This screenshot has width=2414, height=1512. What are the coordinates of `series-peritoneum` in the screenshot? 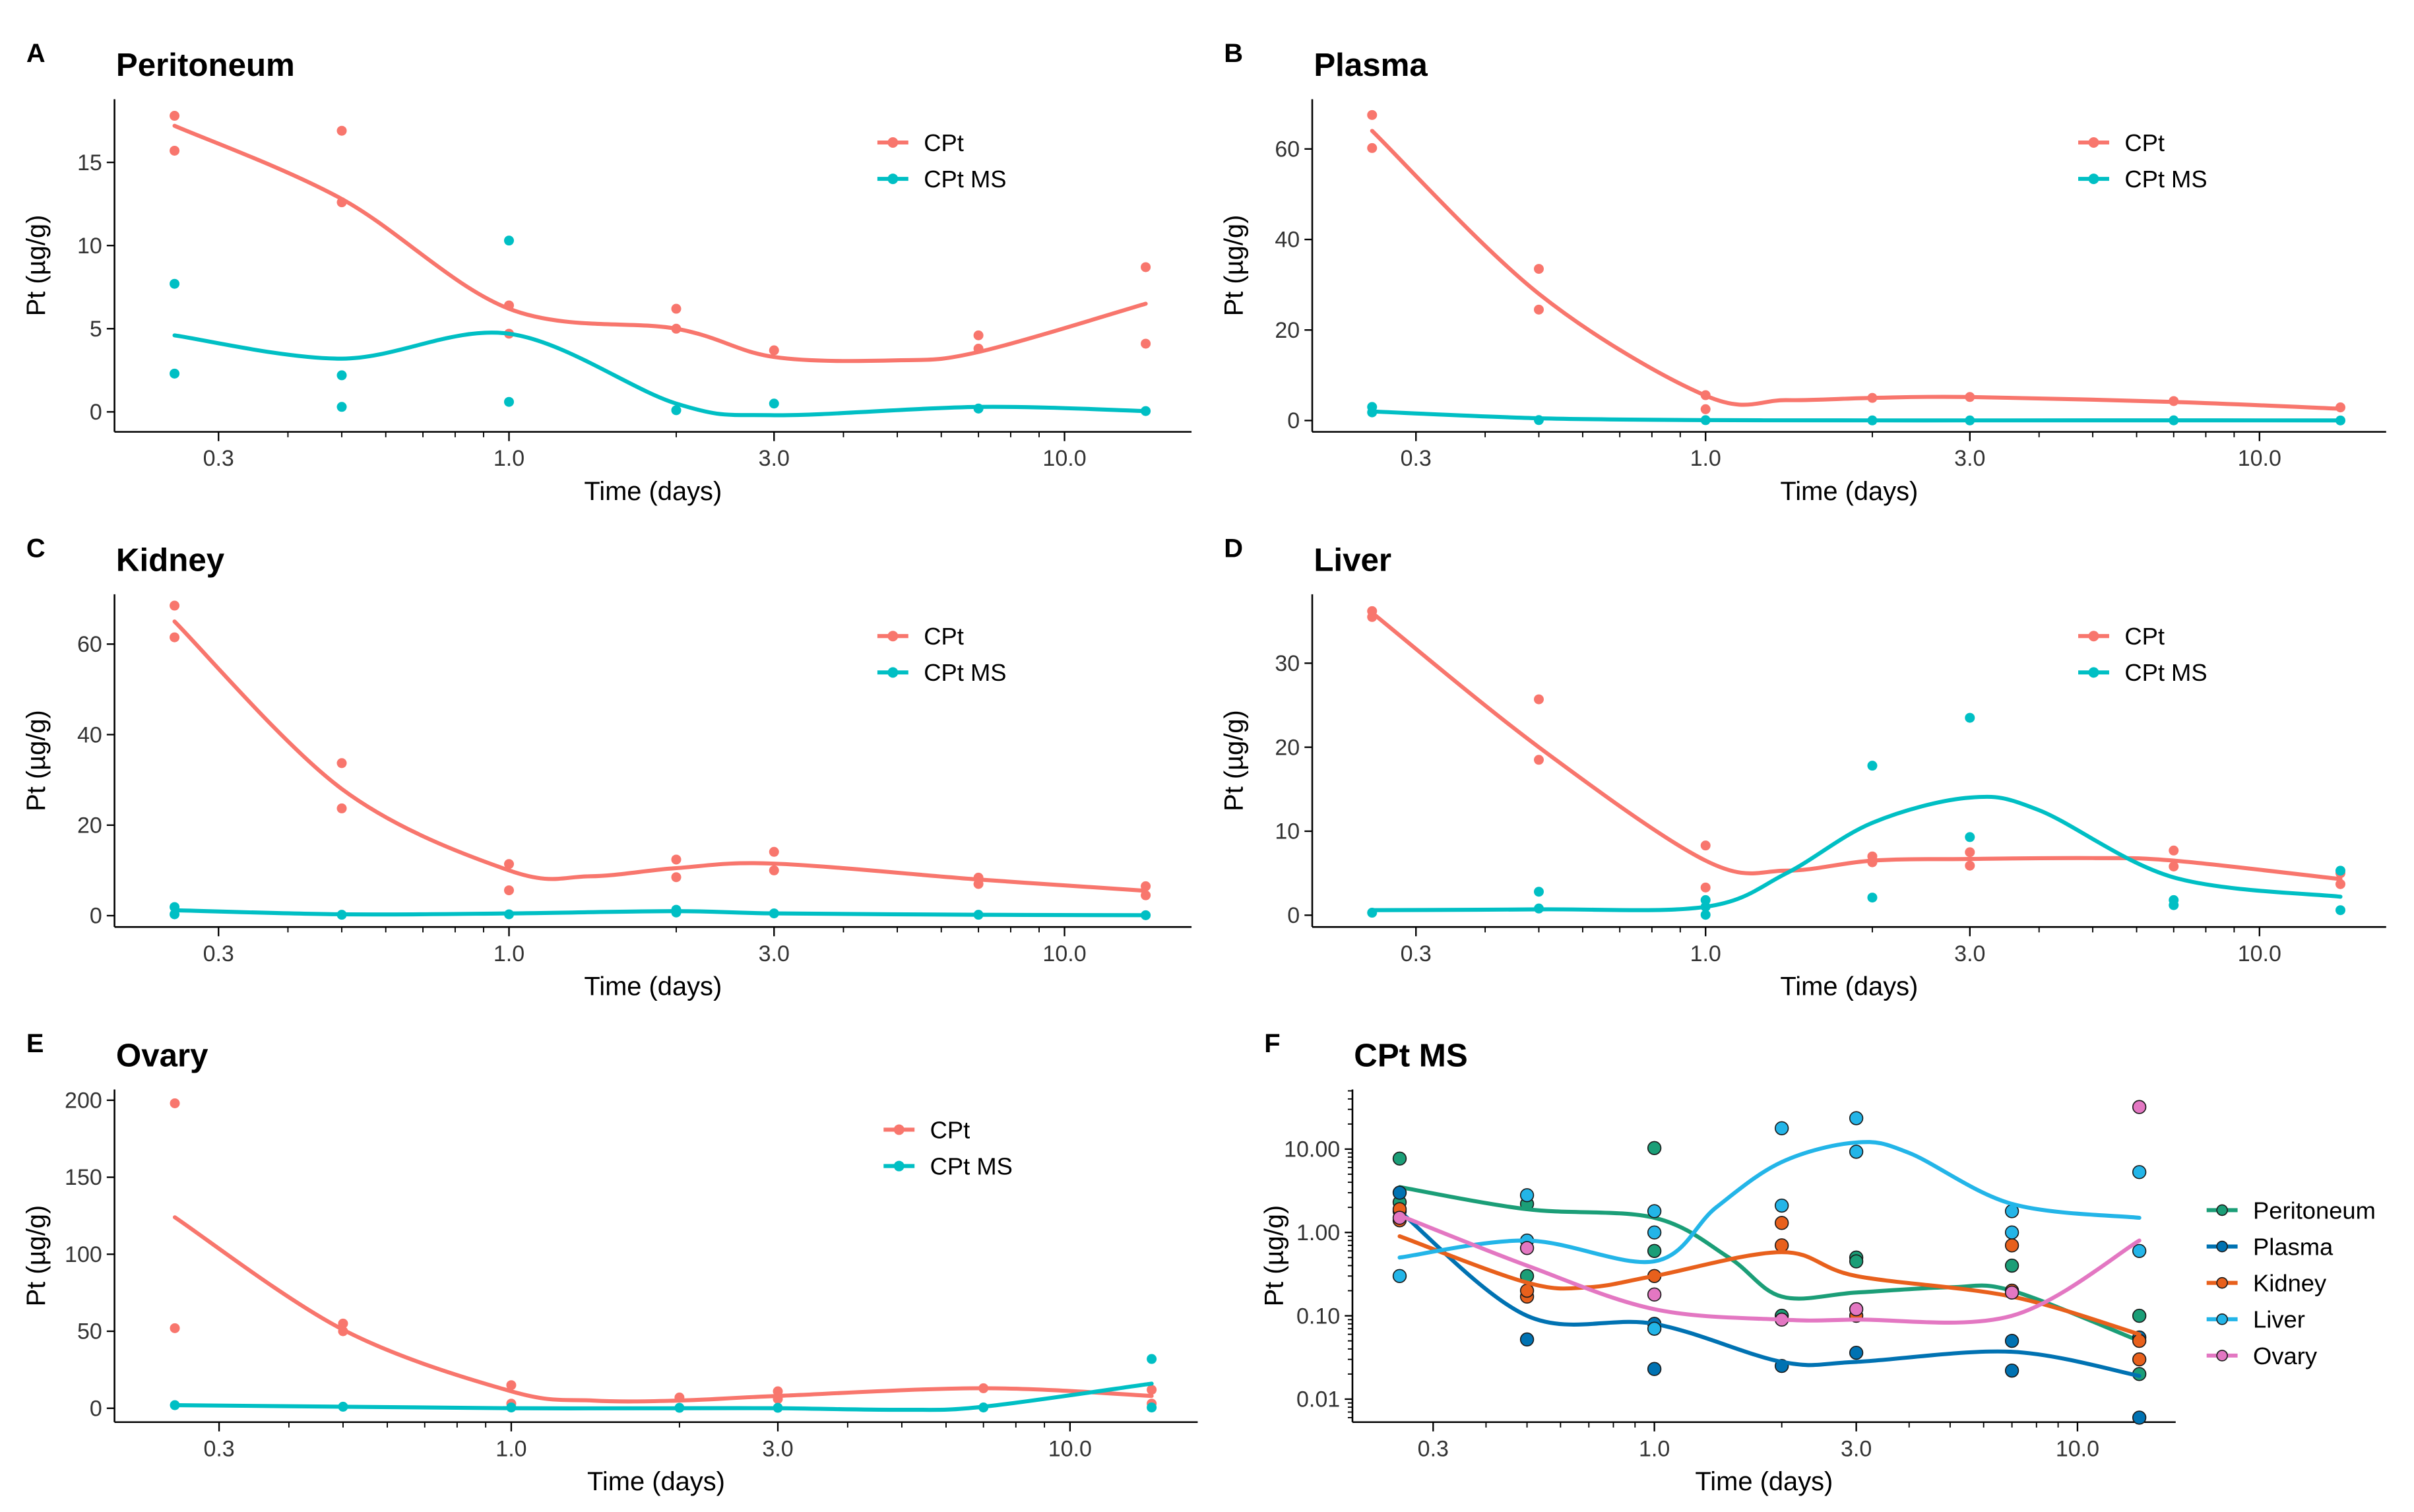 It's located at (1769, 1261).